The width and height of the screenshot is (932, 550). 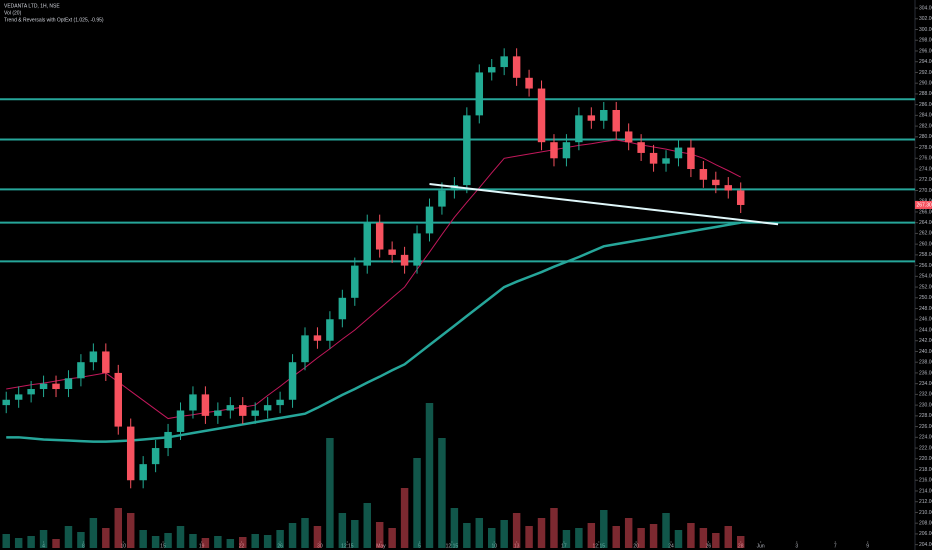 I want to click on y-tick-label: 214.00, so click(x=925, y=491).